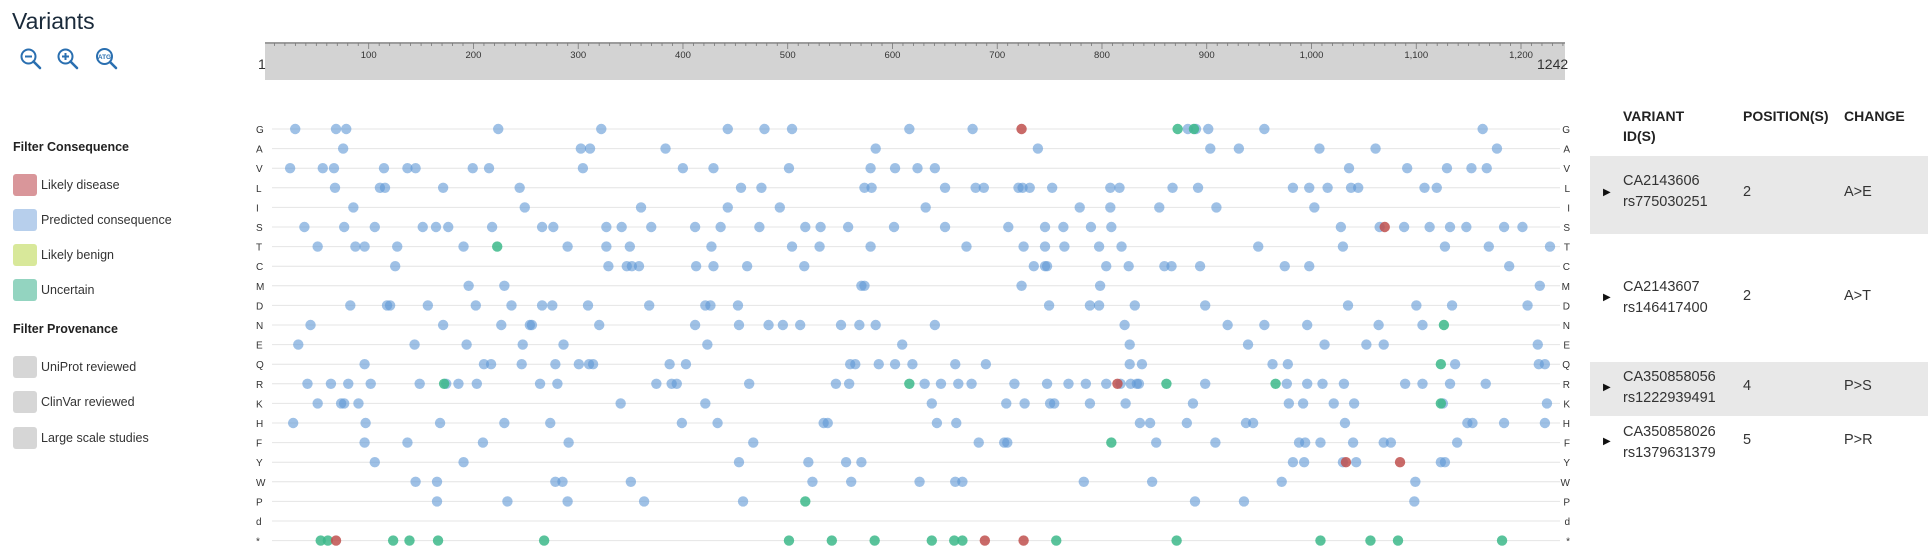 This screenshot has height=552, width=1928. Describe the element at coordinates (107, 59) in the screenshot. I see `zoom-to-sequence-button: ATG` at that location.